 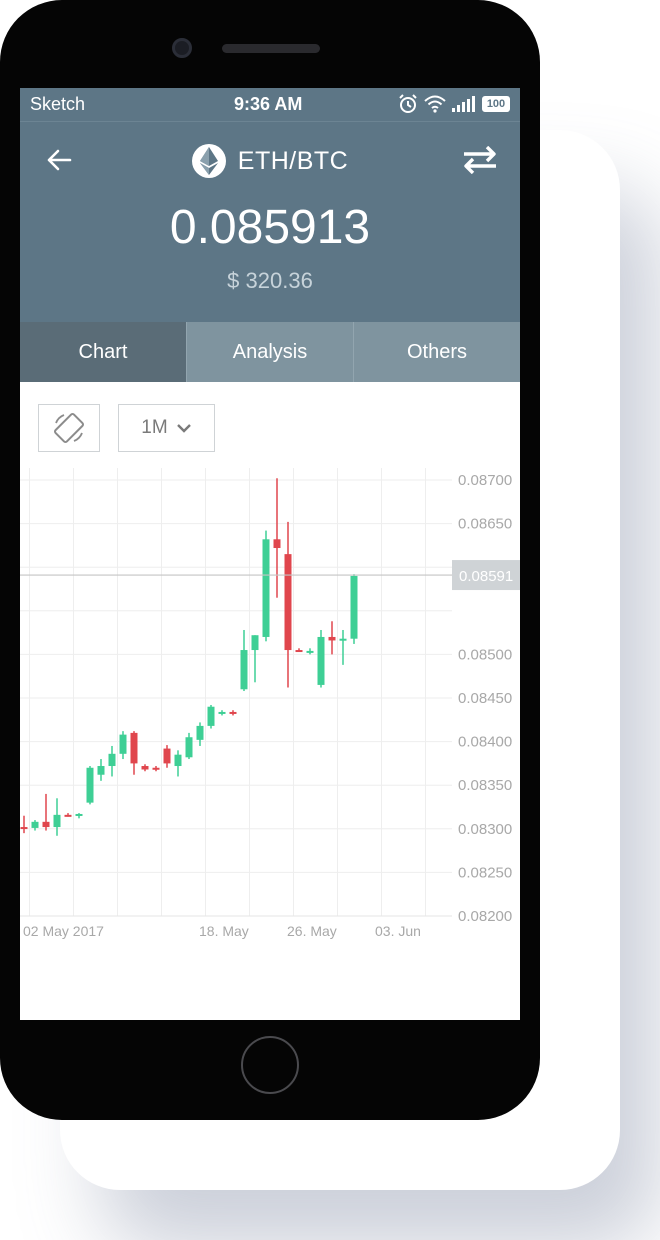 I want to click on y-tick-label: 0.08200, so click(x=485, y=916).